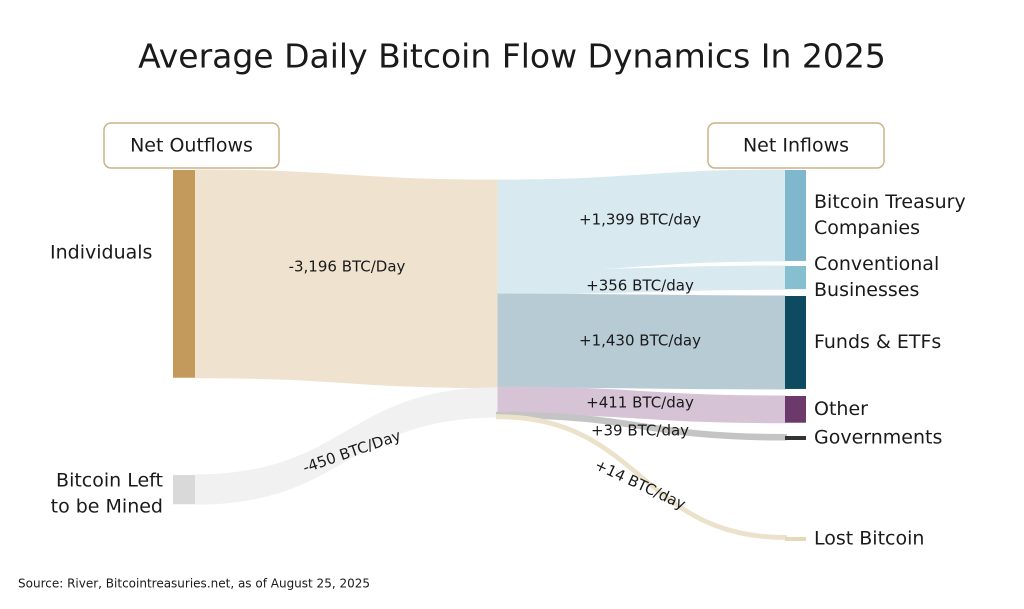 This screenshot has height=609, width=1024. What do you see at coordinates (877, 342) in the screenshot?
I see `target-label: Funds & ETFs` at bounding box center [877, 342].